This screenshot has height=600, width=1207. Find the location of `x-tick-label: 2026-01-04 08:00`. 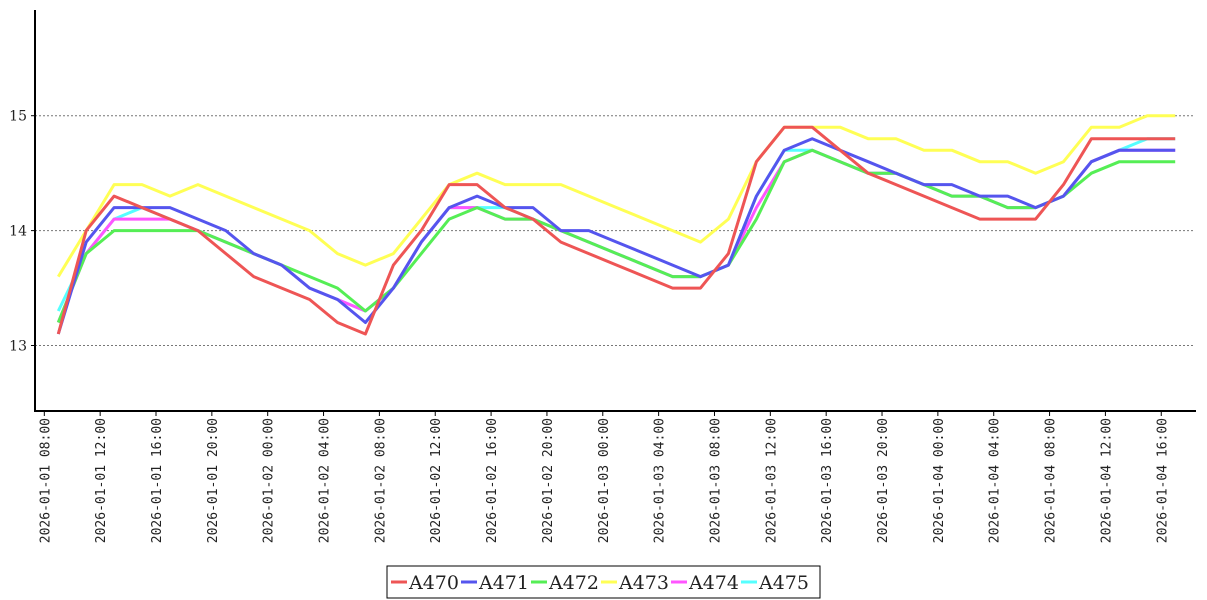

x-tick-label: 2026-01-04 08:00 is located at coordinates (1051, 480).